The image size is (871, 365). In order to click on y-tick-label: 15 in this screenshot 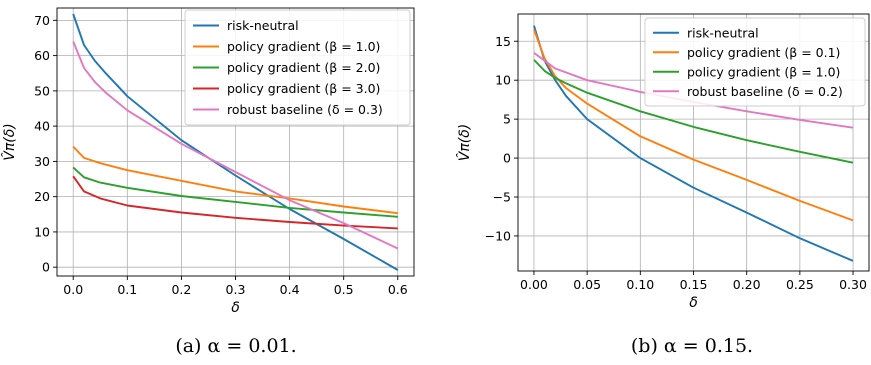, I will do `click(503, 41)`.